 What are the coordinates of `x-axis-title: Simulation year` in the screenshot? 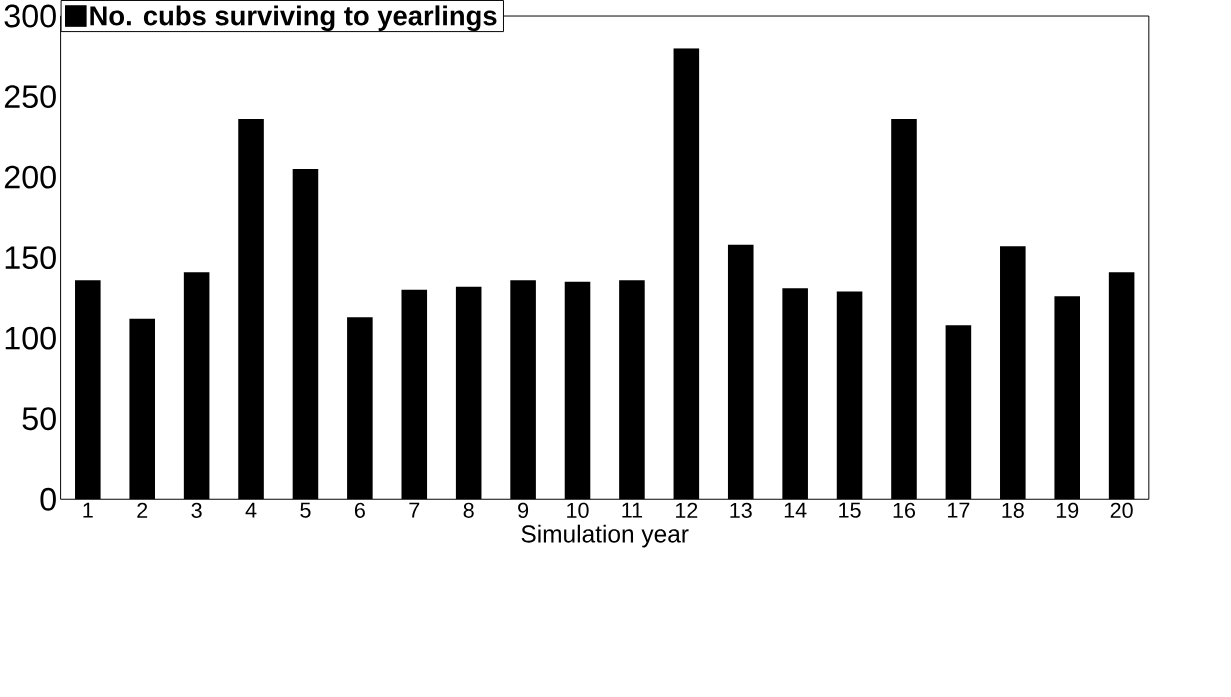 It's located at (605, 536).